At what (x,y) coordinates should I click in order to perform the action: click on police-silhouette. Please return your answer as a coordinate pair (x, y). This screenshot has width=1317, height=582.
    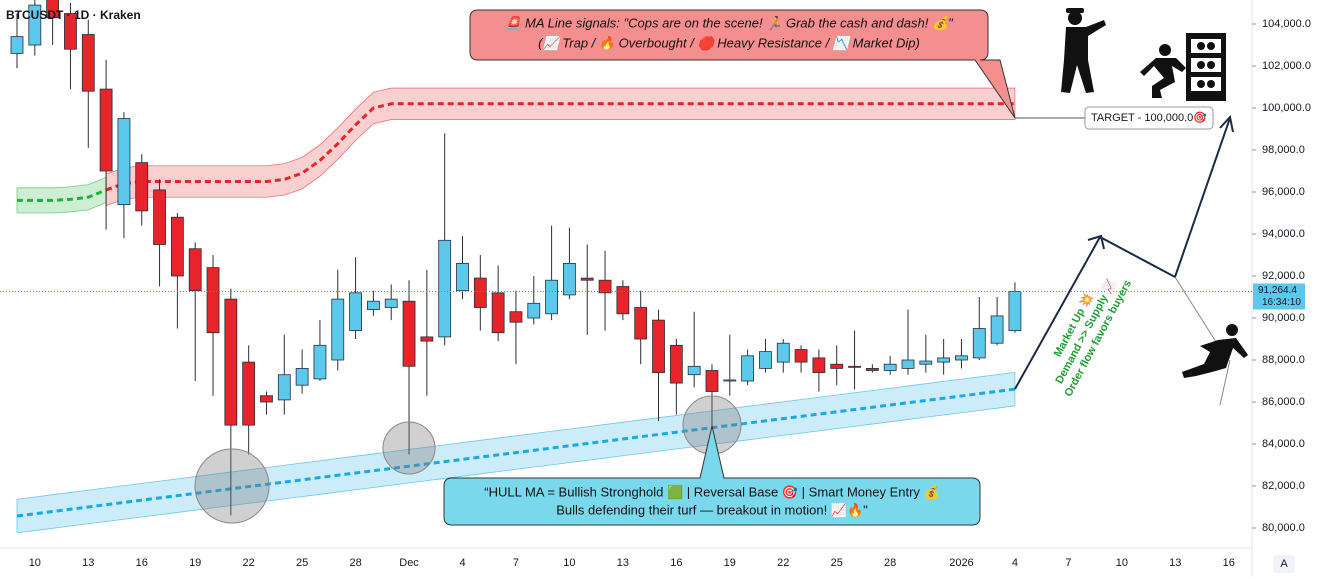
    Looking at the image, I should click on (1083, 50).